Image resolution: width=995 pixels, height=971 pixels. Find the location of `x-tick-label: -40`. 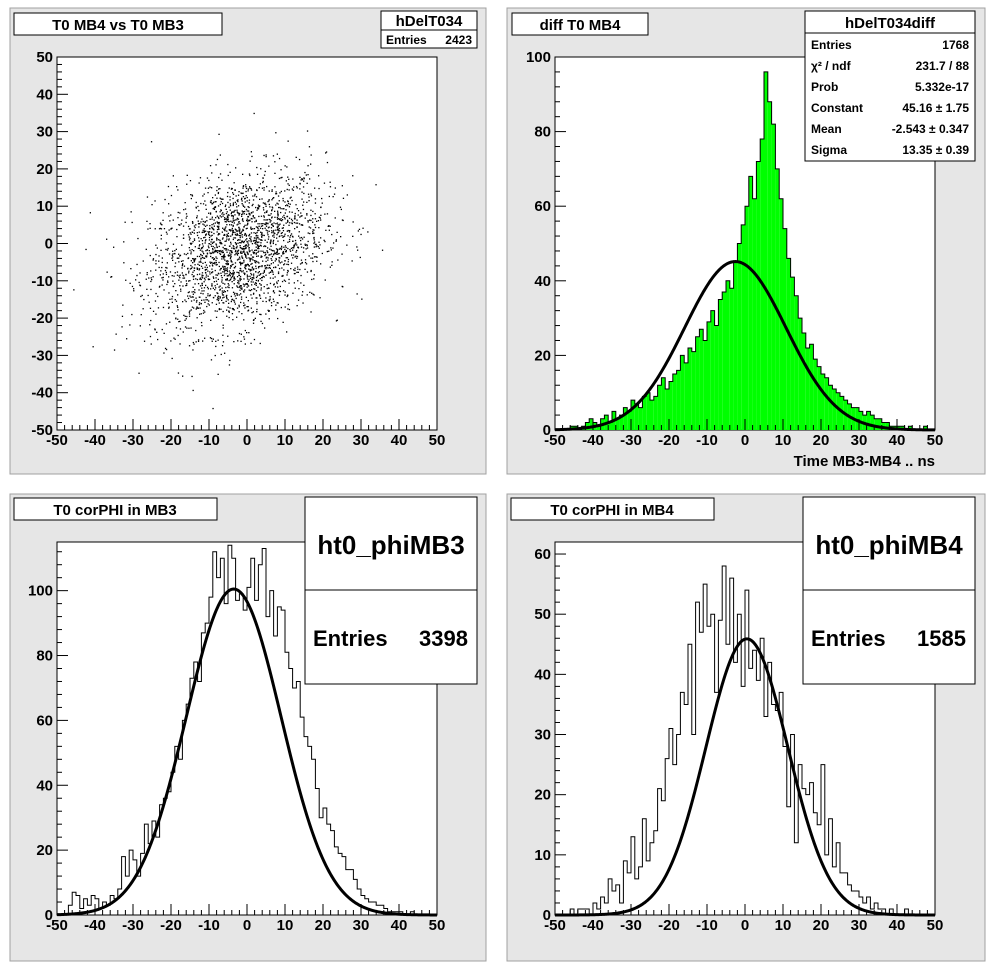

x-tick-label: -40 is located at coordinates (95, 925).